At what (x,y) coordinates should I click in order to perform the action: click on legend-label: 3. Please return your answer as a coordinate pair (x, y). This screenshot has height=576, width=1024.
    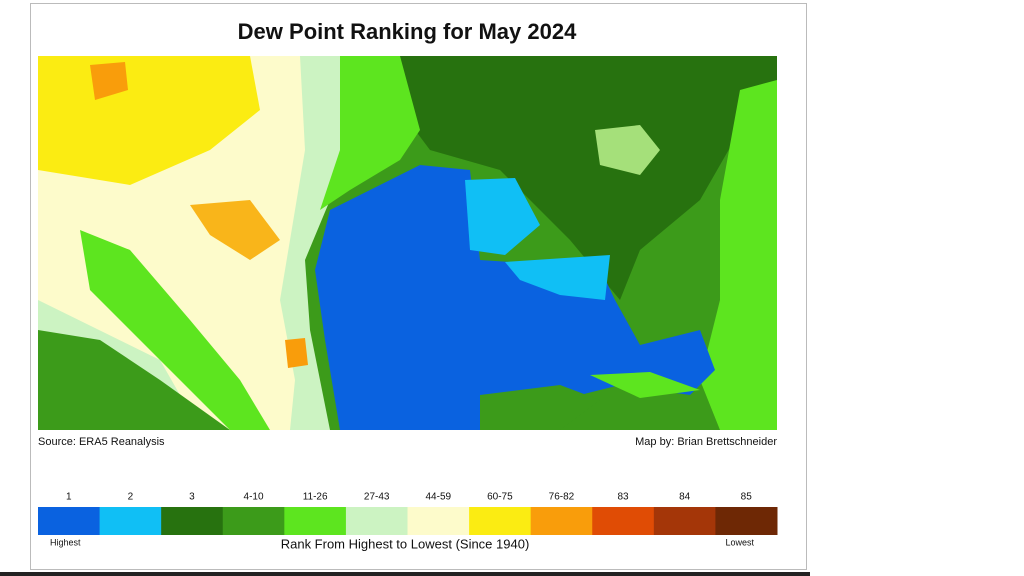
    Looking at the image, I should click on (192, 497).